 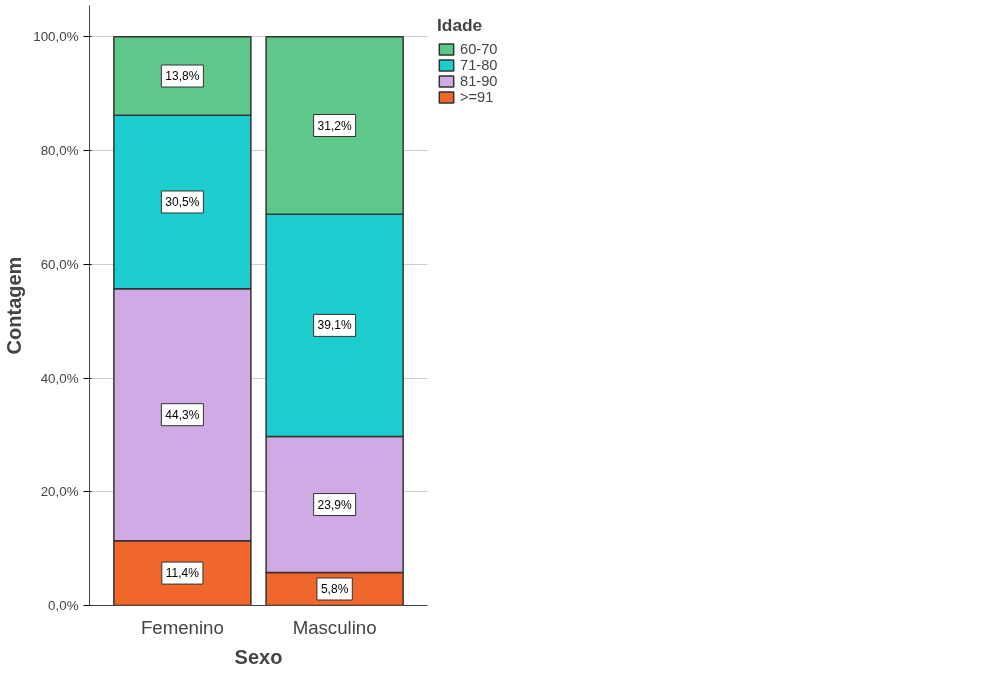 I want to click on data-label: 44,3%, so click(x=182, y=414).